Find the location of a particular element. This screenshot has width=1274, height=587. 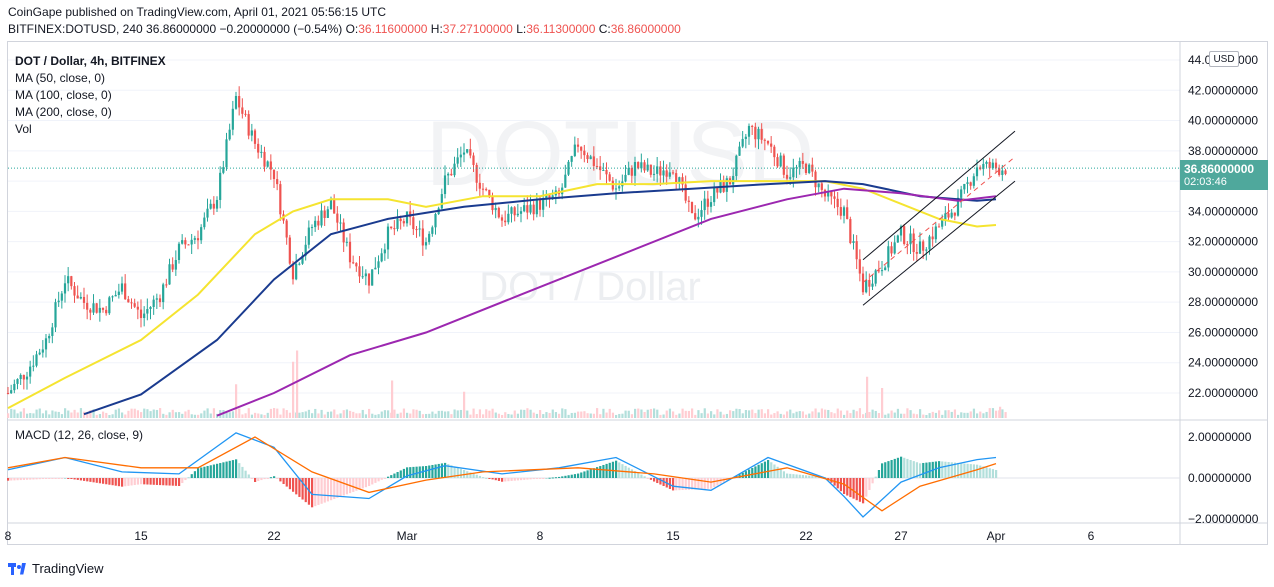

close-label: C: is located at coordinates (604, 29).